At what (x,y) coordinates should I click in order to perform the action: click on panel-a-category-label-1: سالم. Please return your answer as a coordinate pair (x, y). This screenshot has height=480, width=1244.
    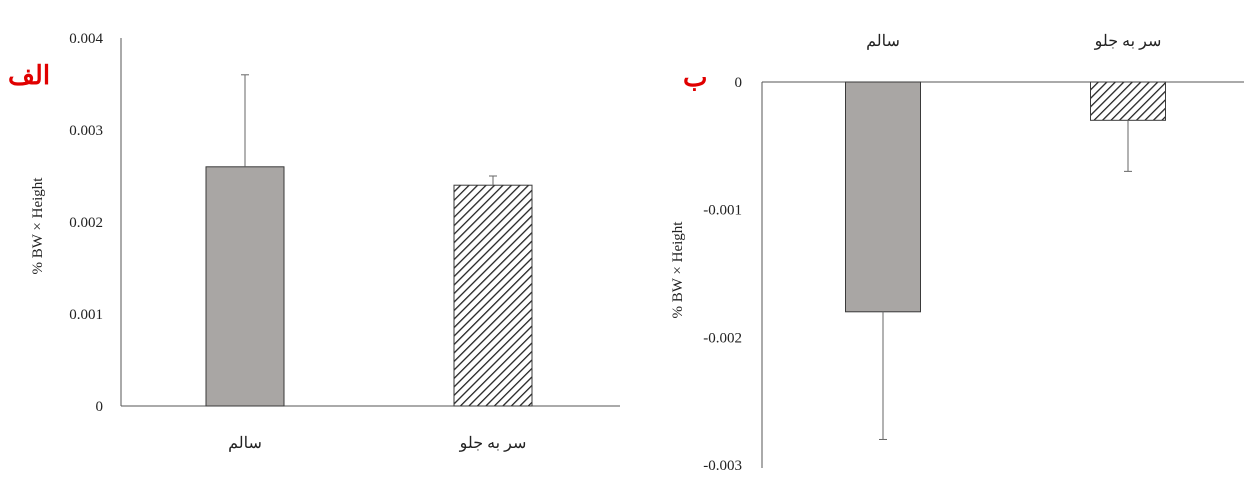
    Looking at the image, I should click on (245, 443).